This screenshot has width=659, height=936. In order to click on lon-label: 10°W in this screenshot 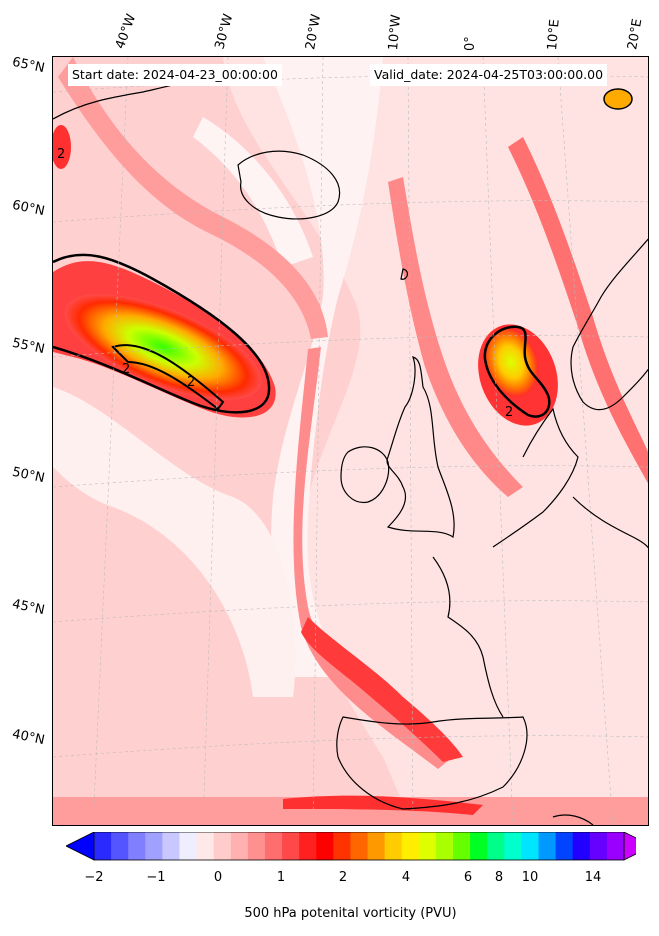, I will do `click(395, 32)`.